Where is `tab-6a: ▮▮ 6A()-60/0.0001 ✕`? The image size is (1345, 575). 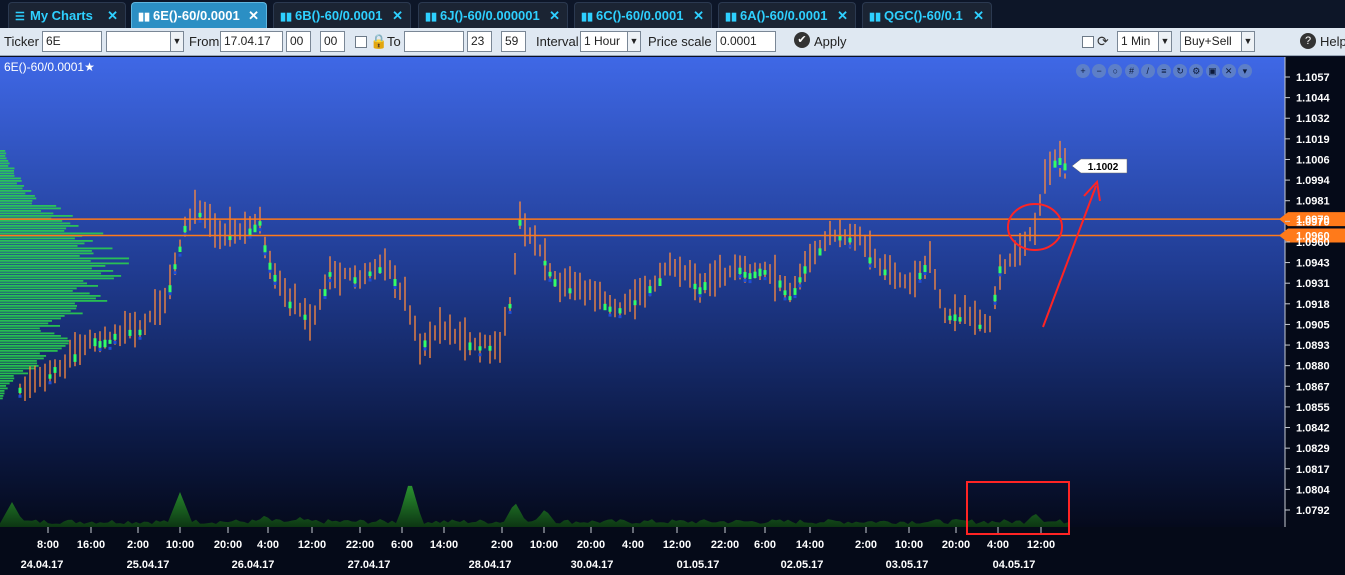
tab-6a: ▮▮ 6A()-60/0.0001 ✕ is located at coordinates (787, 15).